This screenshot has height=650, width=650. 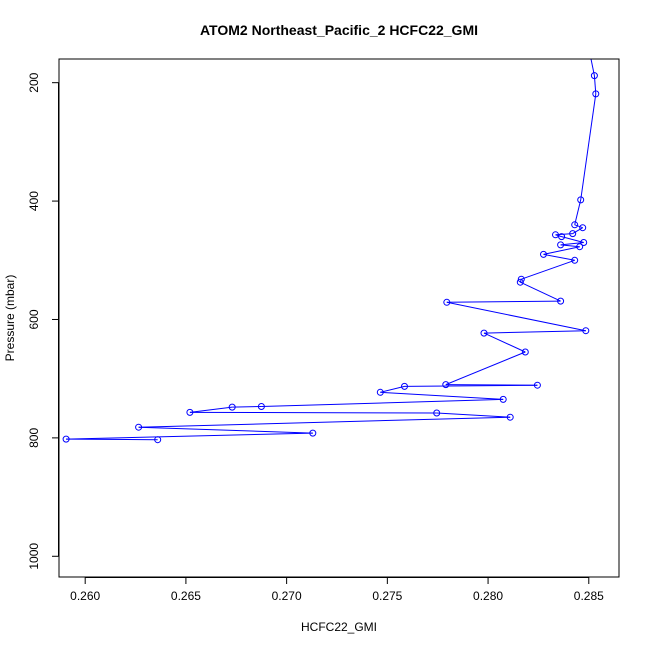 I want to click on x-tick-label: 0.280, so click(x=488, y=596).